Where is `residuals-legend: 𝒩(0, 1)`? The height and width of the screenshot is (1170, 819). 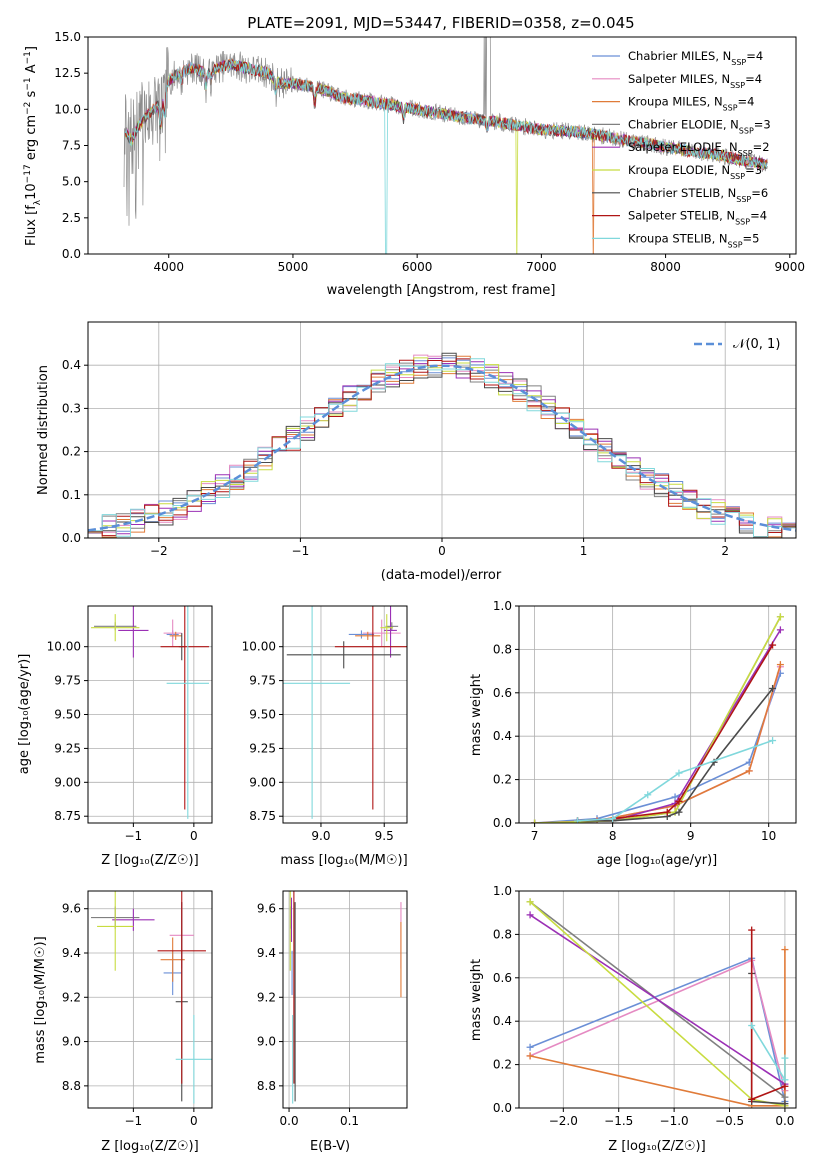
residuals-legend: 𝒩(0, 1) is located at coordinates (737, 344).